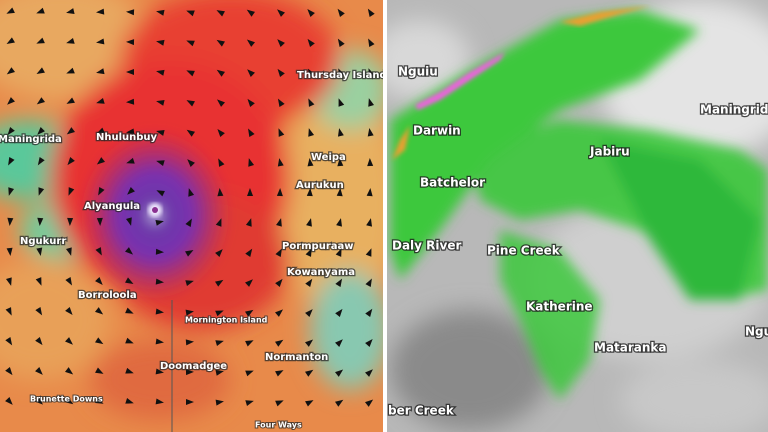 The height and width of the screenshot is (432, 768). Describe the element at coordinates (609, 152) in the screenshot. I see `place-label: Jabiru` at that location.